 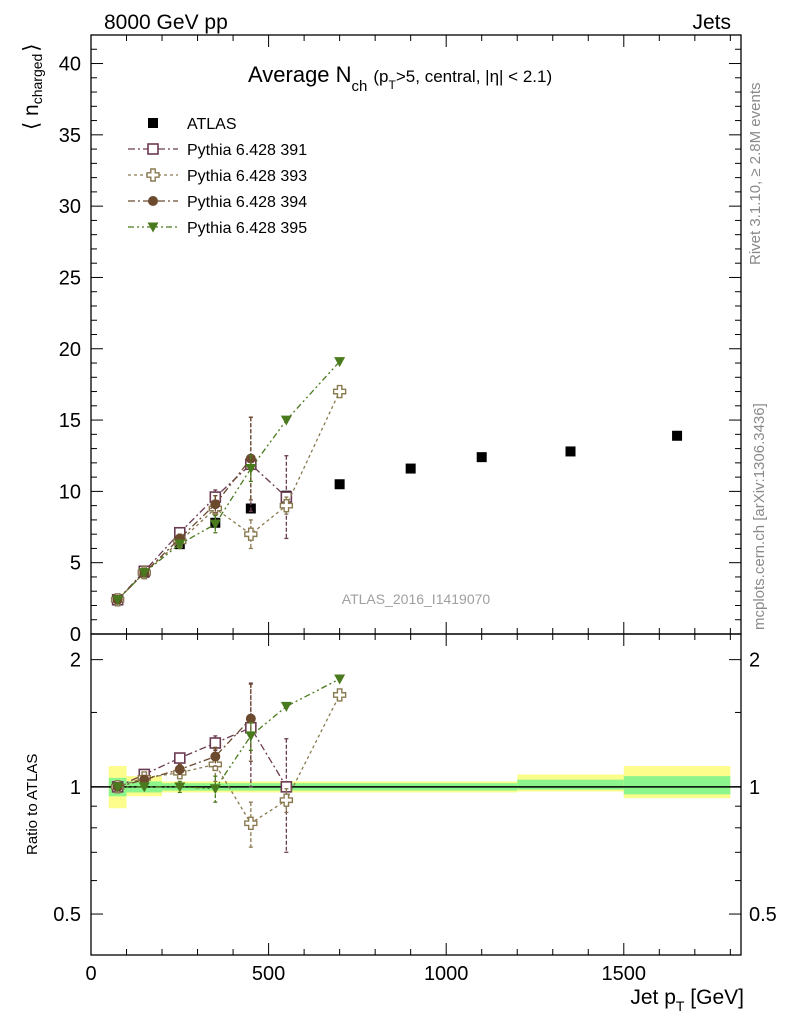 What do you see at coordinates (754, 661) in the screenshot?
I see `ratio-ytick-label-right-2: 2` at bounding box center [754, 661].